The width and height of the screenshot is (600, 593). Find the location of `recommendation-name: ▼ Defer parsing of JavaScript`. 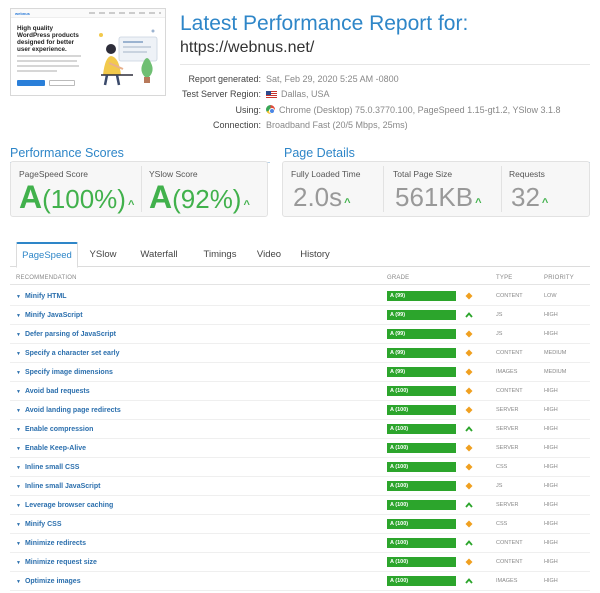

recommendation-name: ▼ Defer parsing of JavaScript is located at coordinates (66, 334).